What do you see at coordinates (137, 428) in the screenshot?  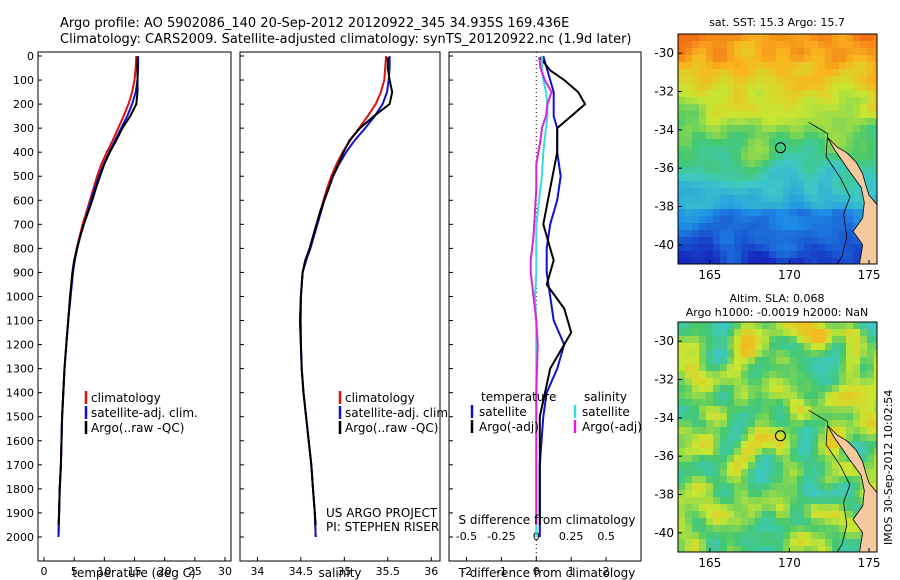 I see `legend-label-argo: Argo(..raw -QC)` at bounding box center [137, 428].